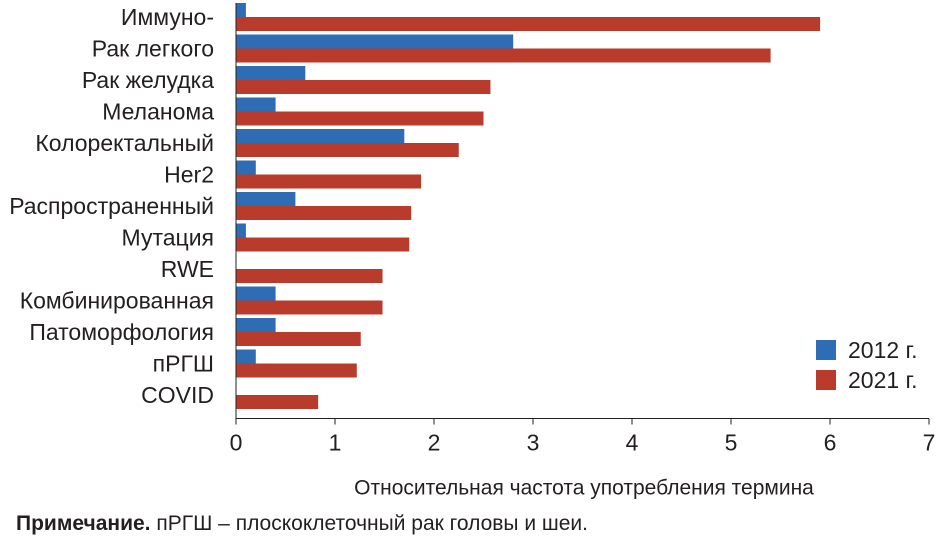 The image size is (950, 543). Describe the element at coordinates (117, 301) in the screenshot. I see `category-label: Комбинированная` at that location.